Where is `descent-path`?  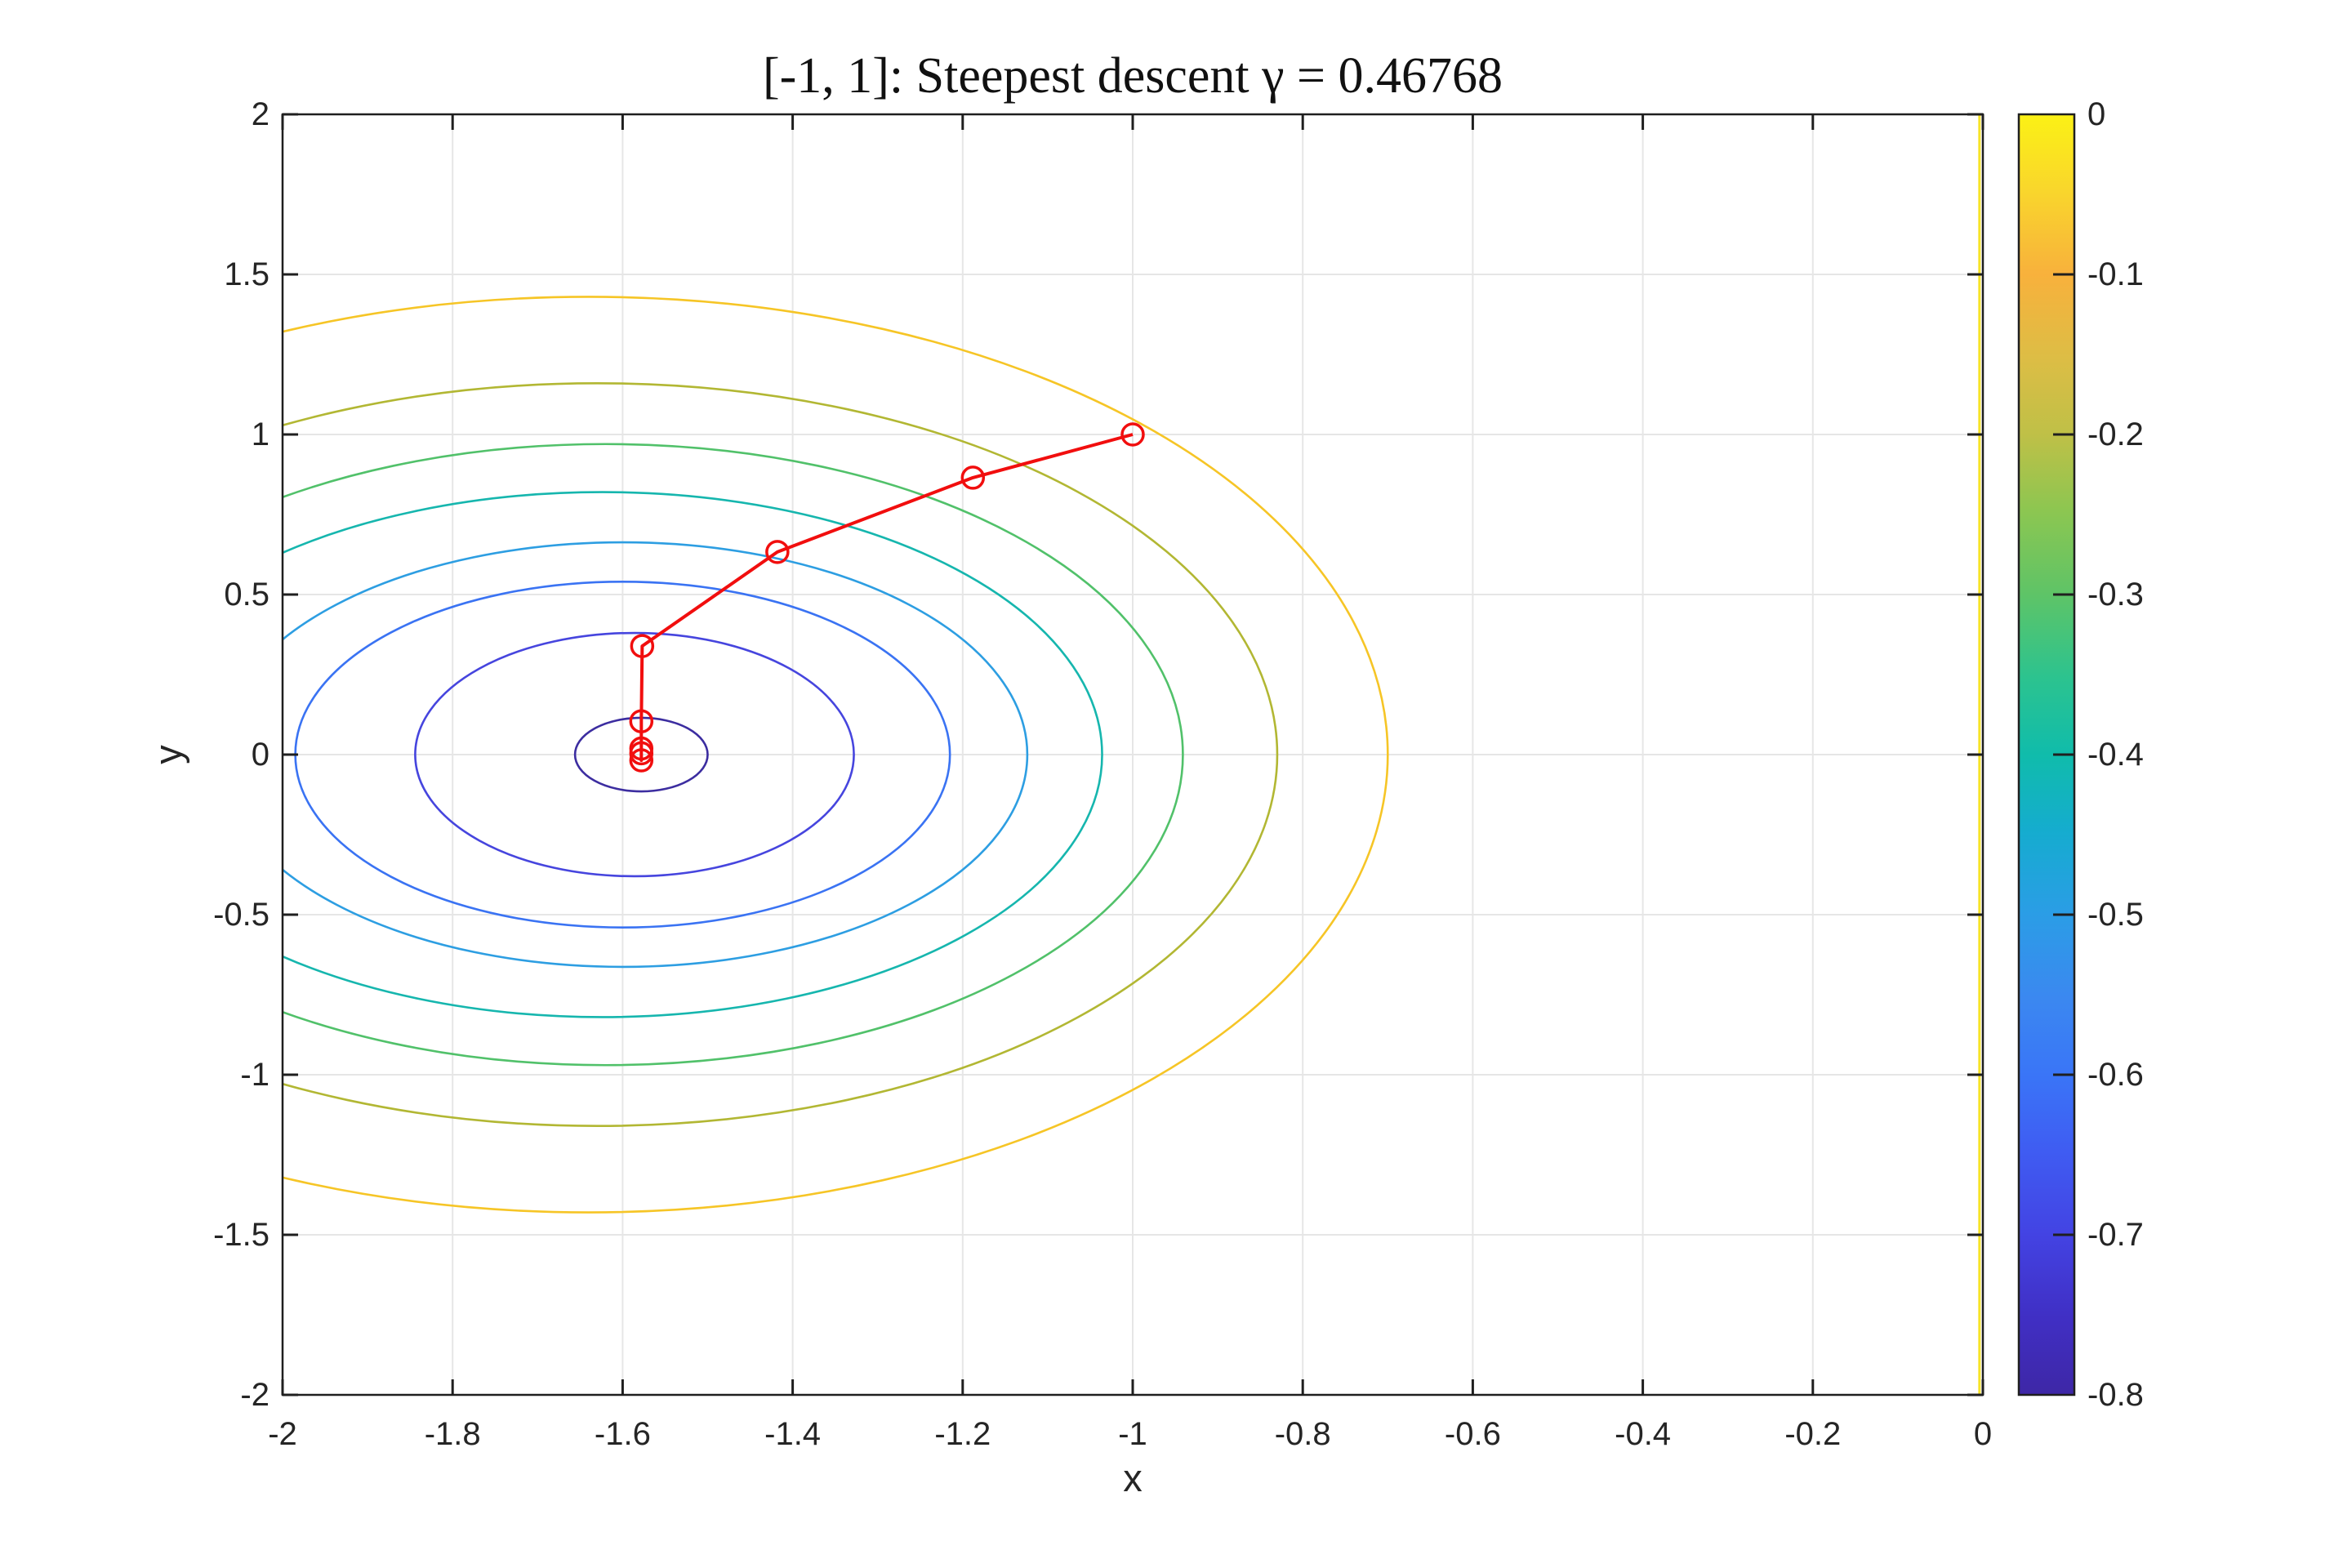 descent-path is located at coordinates (887, 597).